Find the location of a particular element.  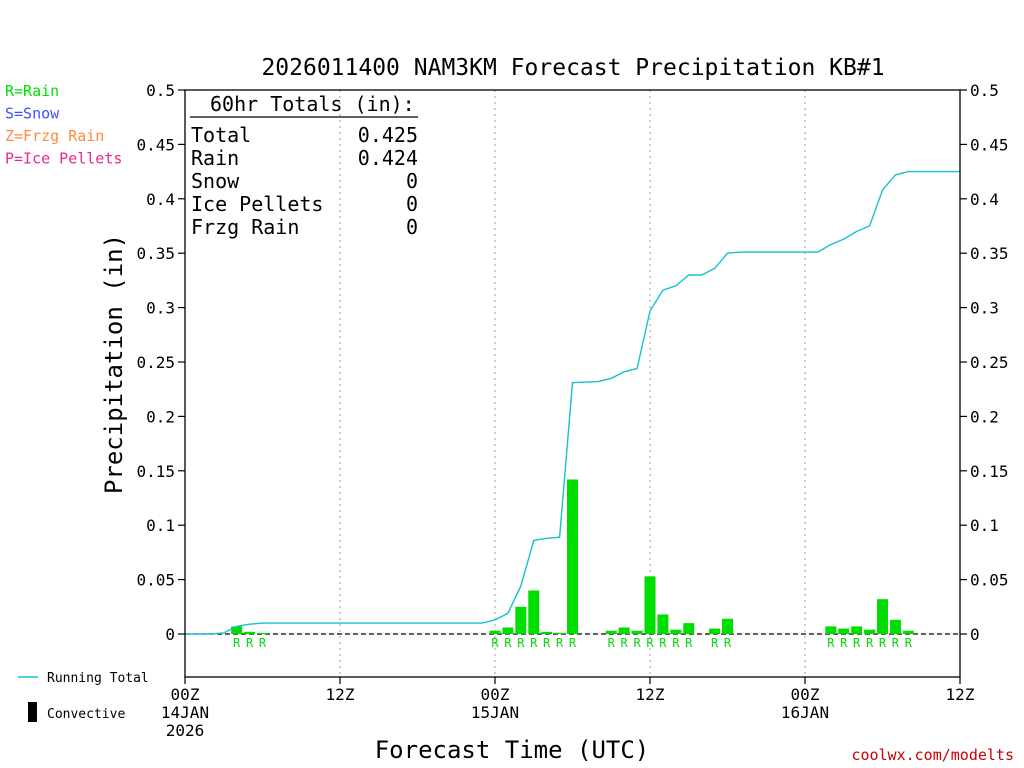

x-tick-label: 14JAN is located at coordinates (185, 712).